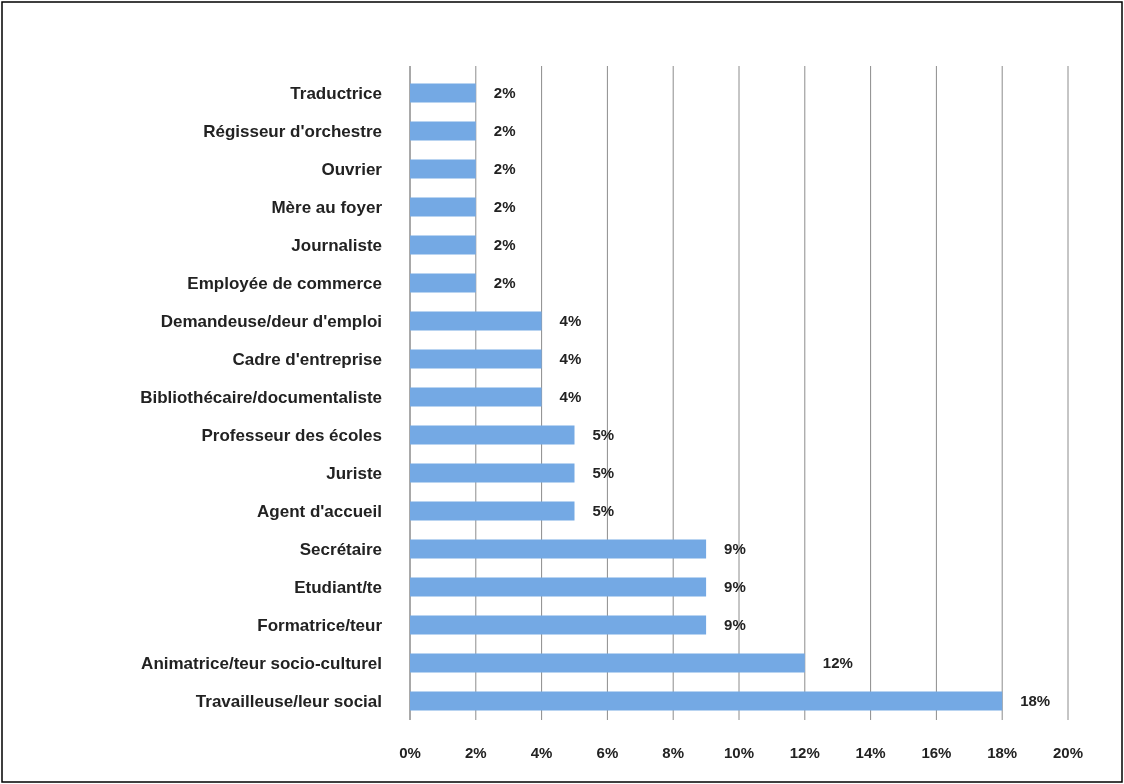 The height and width of the screenshot is (784, 1124). Describe the element at coordinates (1035, 701) in the screenshot. I see `data-label: 18%` at that location.